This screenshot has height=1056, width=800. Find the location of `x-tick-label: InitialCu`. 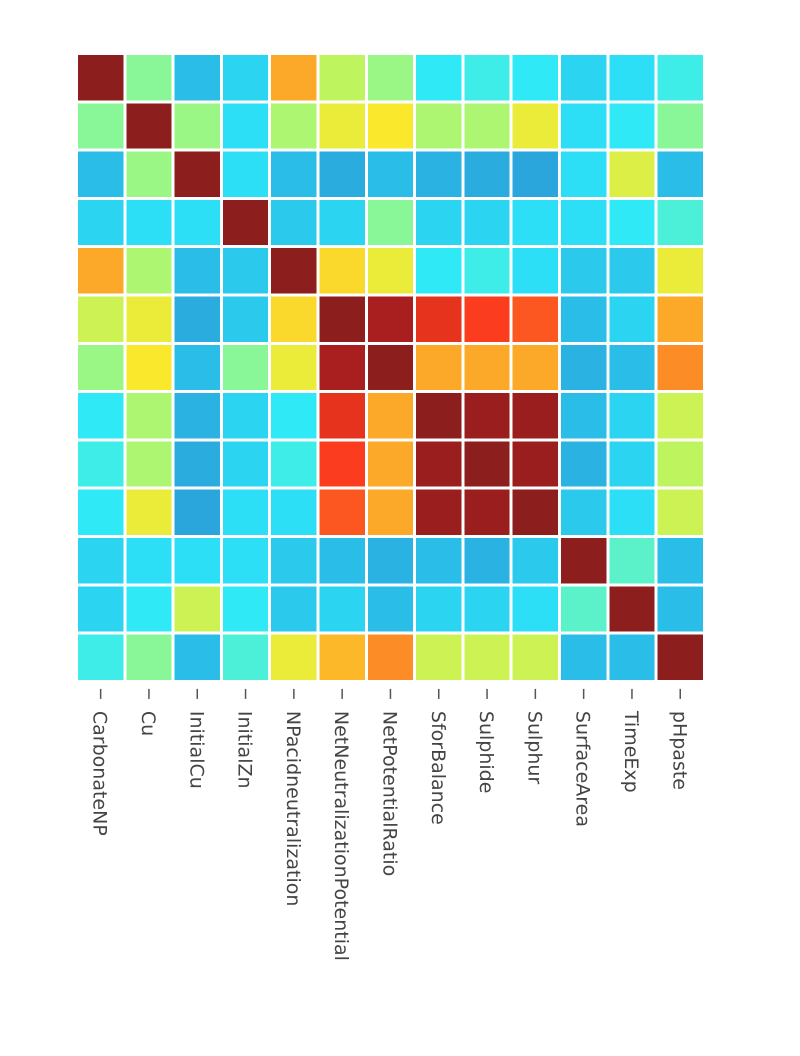

x-tick-label: InitialCu is located at coordinates (196, 750).